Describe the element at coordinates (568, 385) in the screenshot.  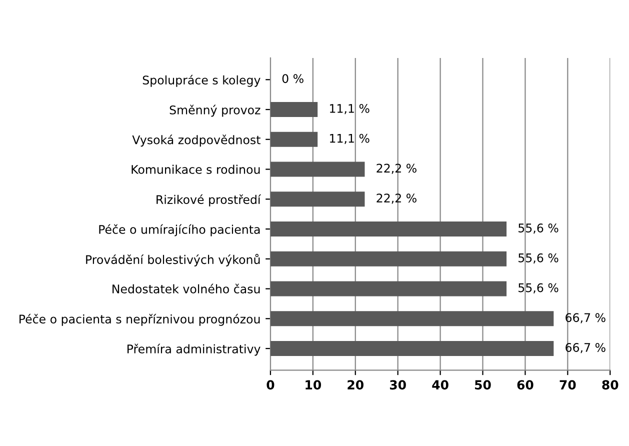
I see `x-tick-label: 70` at that location.